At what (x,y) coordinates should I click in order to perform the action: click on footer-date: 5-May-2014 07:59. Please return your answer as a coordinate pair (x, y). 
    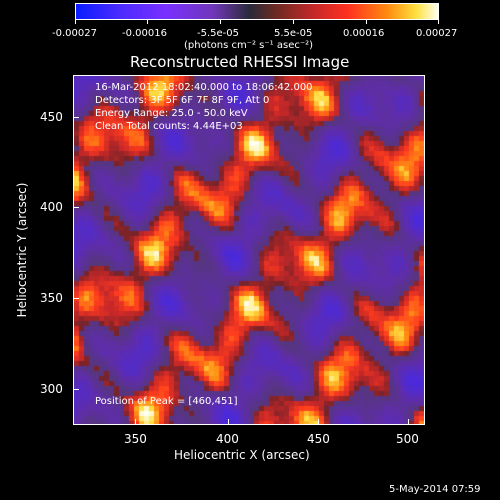
    Looking at the image, I should click on (435, 489).